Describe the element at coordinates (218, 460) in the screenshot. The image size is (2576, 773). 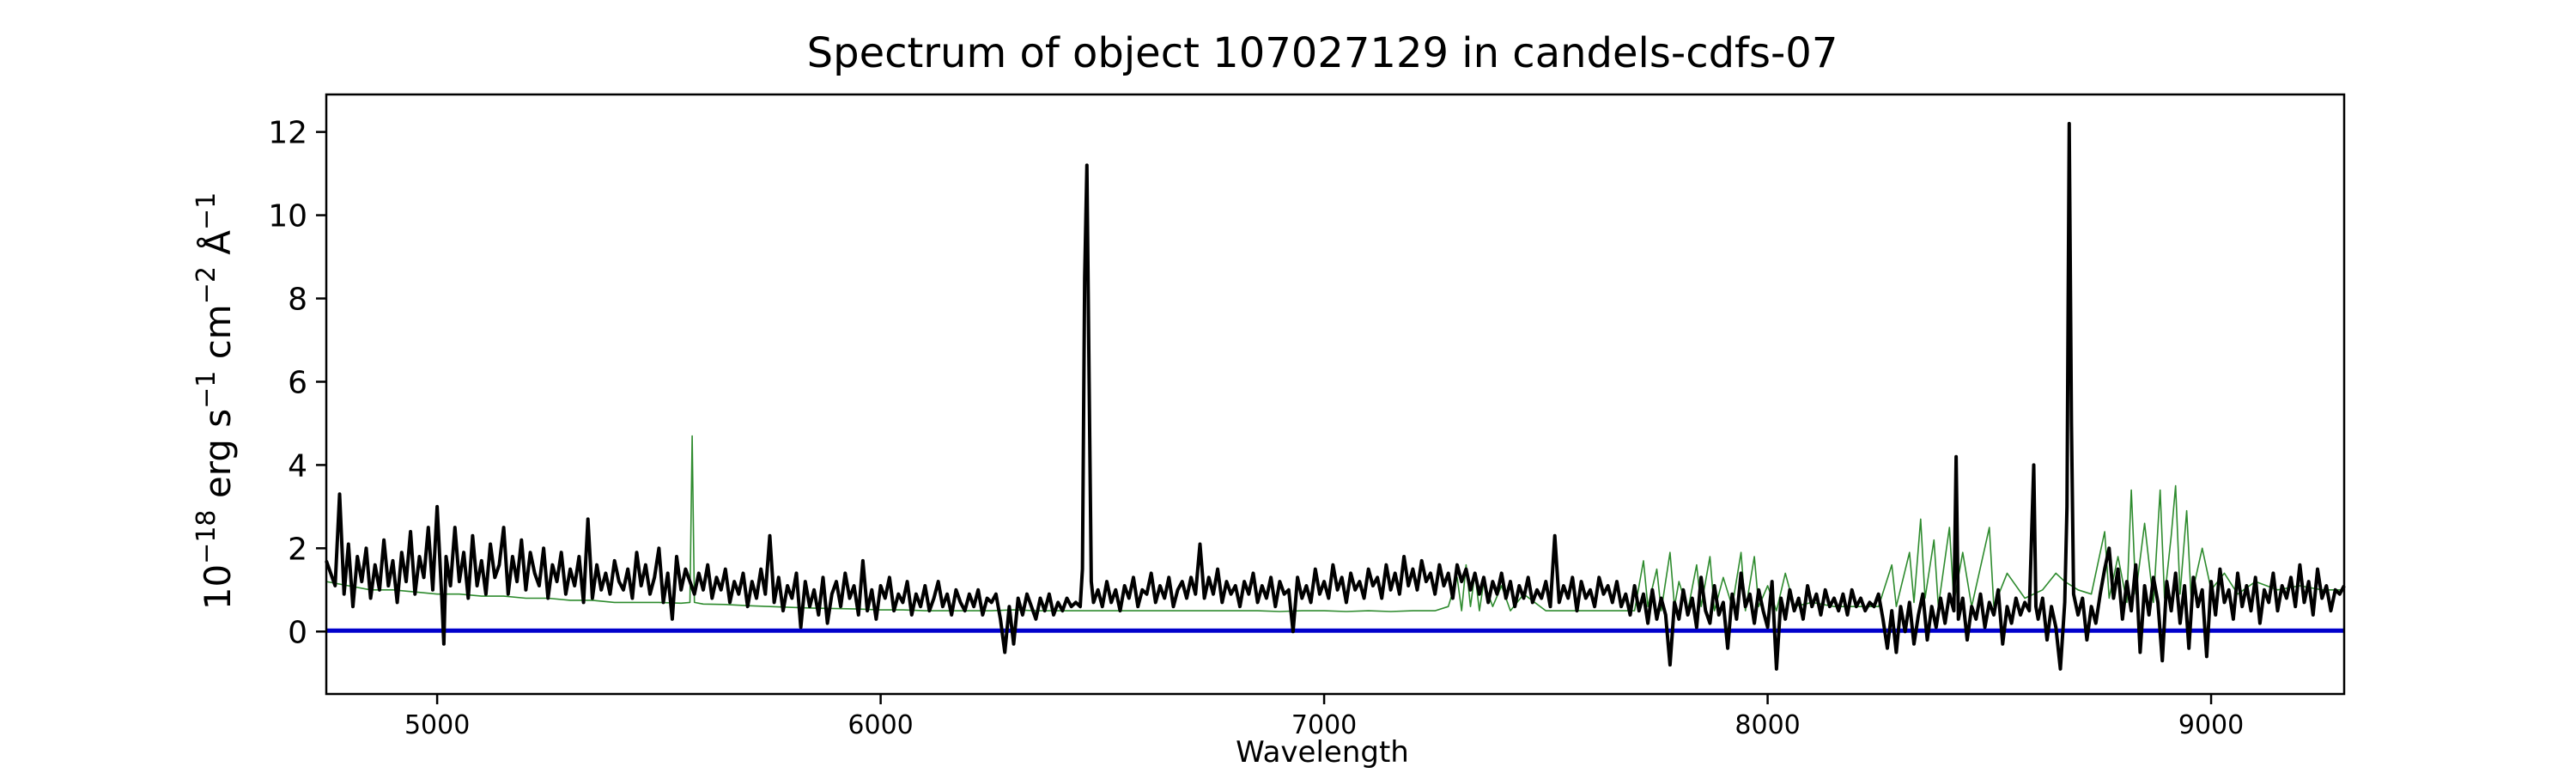
I see `y-label-erg: erg s` at that location.